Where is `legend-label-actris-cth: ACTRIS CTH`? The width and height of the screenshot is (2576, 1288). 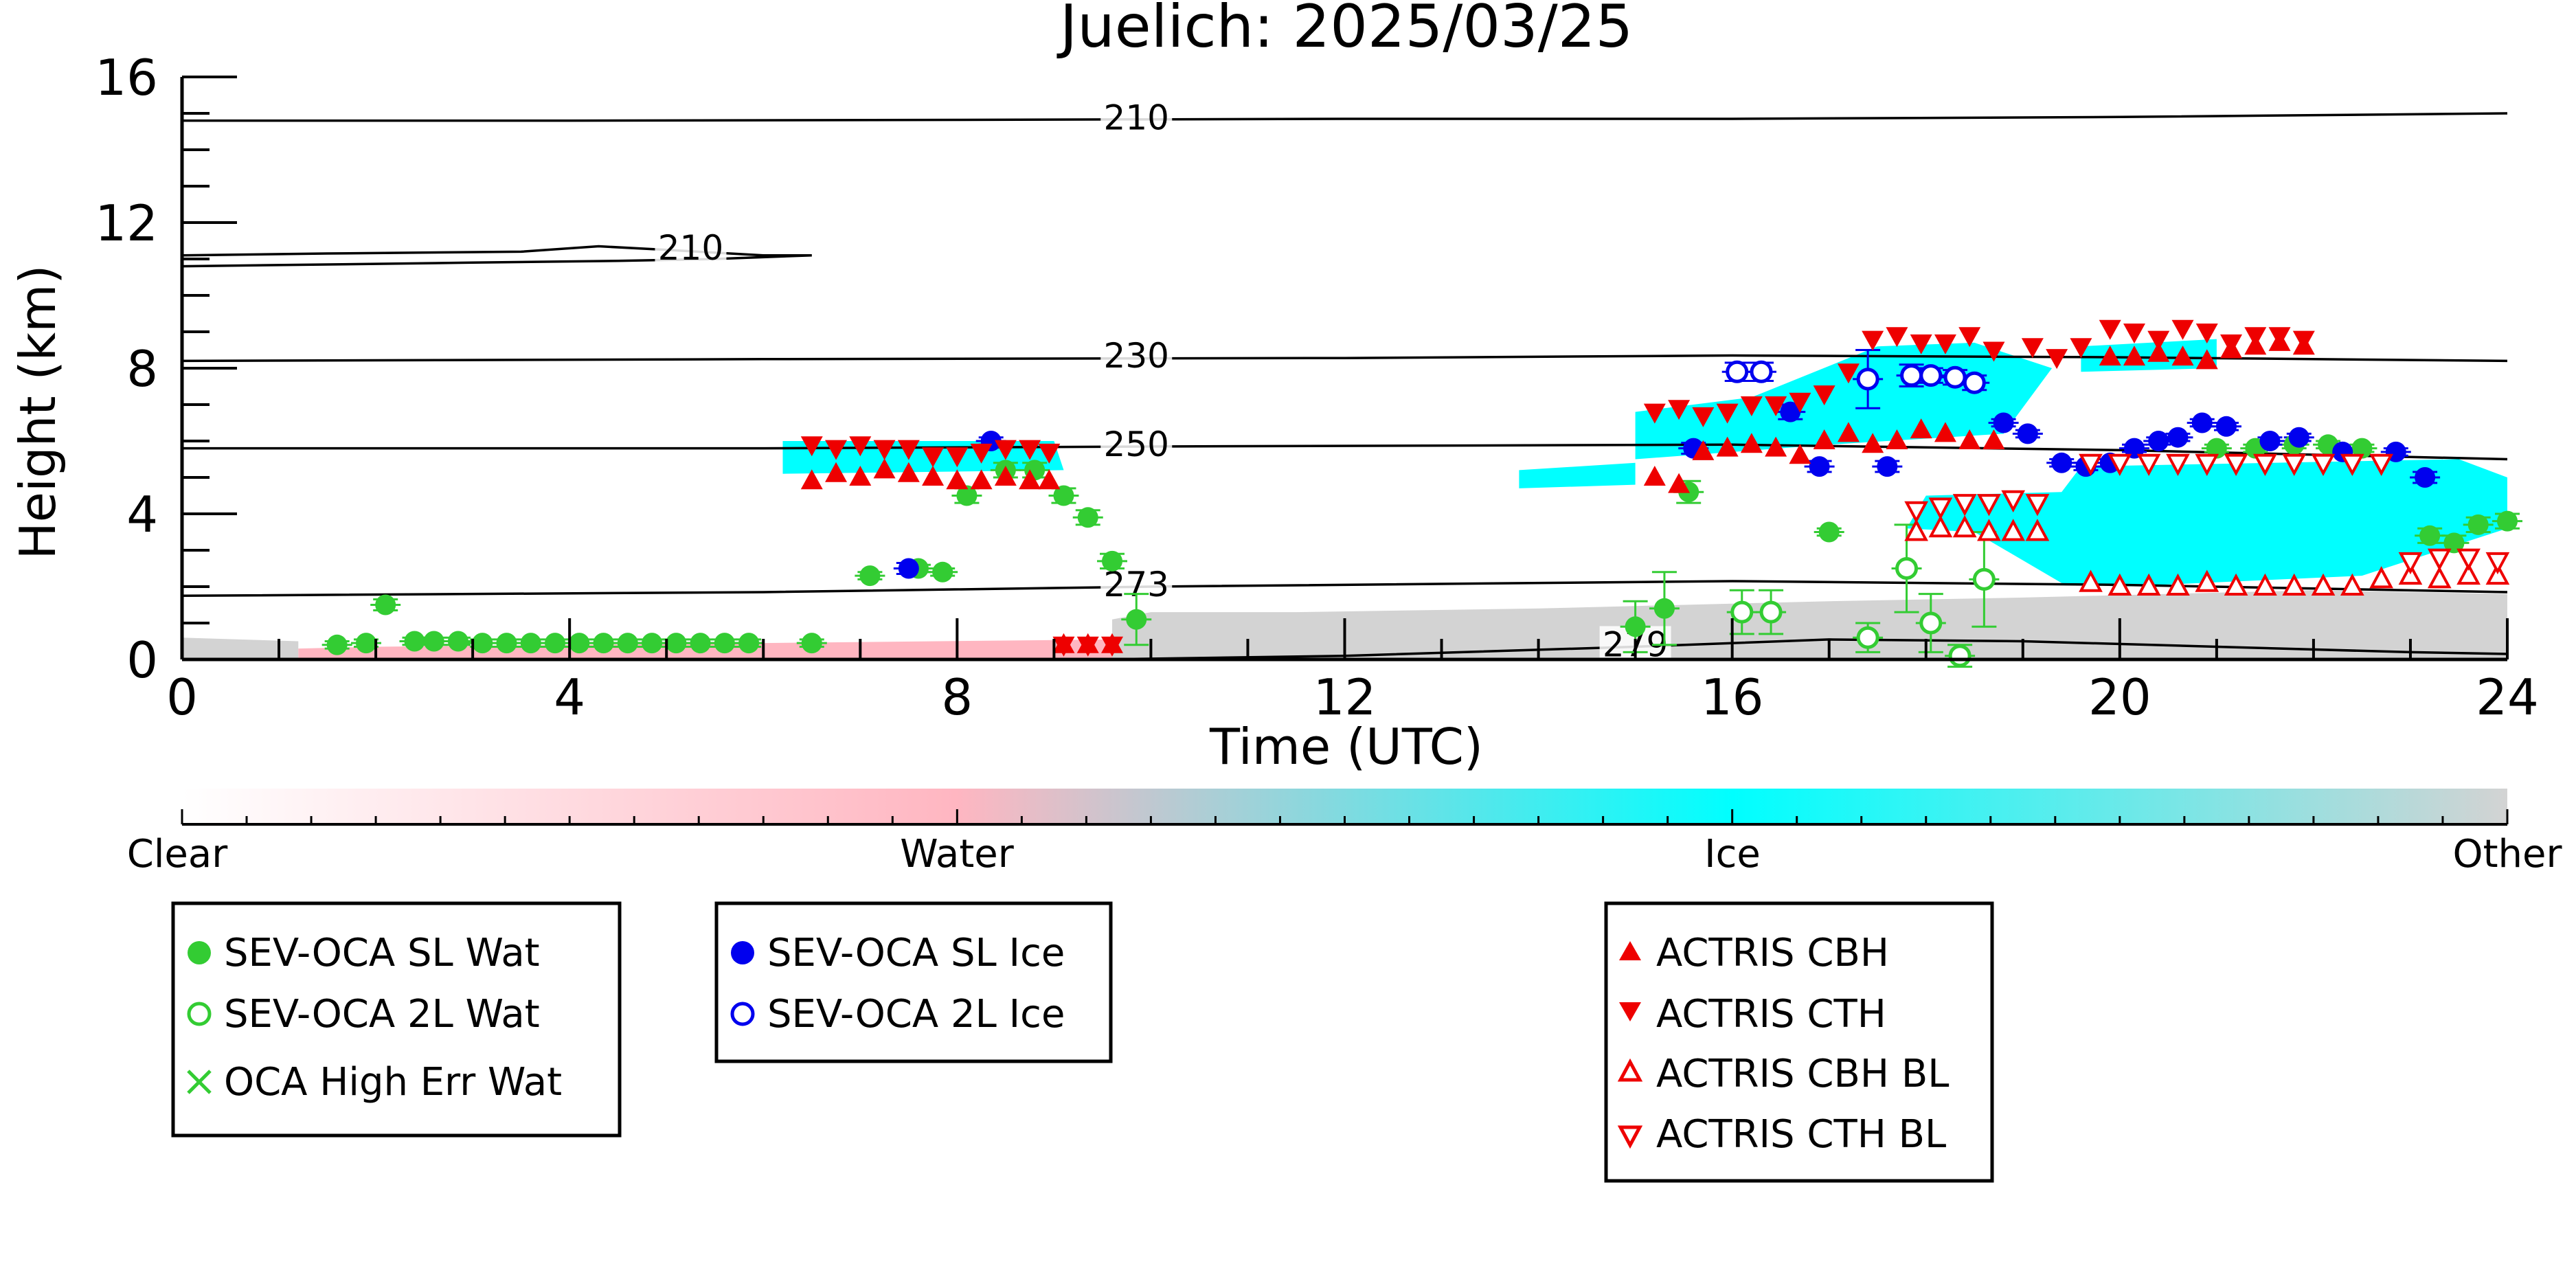
legend-label-actris-cth: ACTRIS CTH is located at coordinates (1771, 1014).